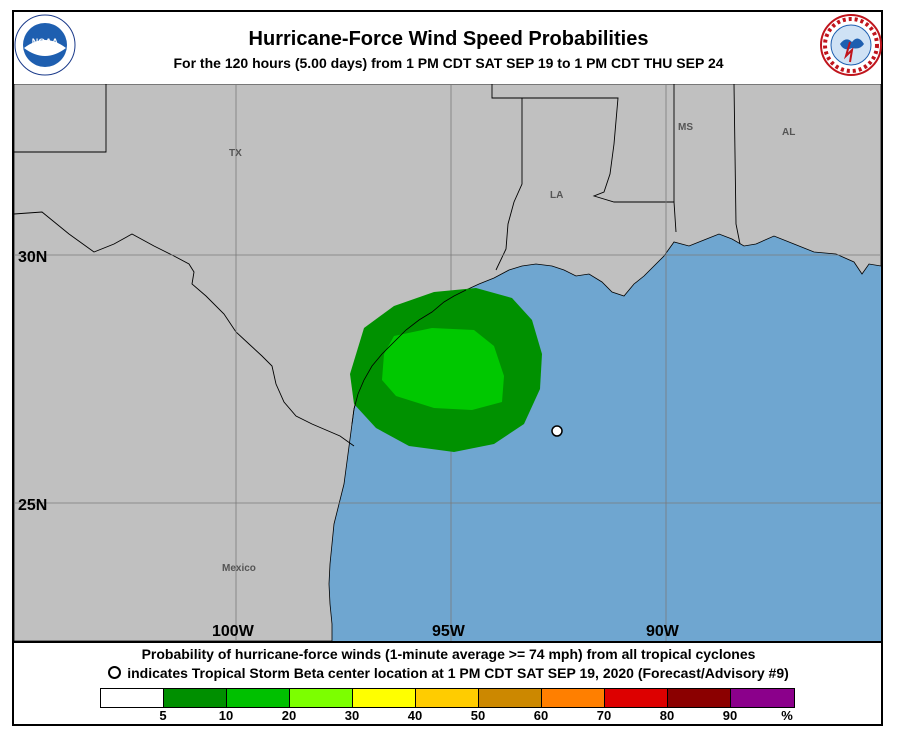 This screenshot has width=897, height=738. Describe the element at coordinates (239, 568) in the screenshot. I see `label-mexico: Mexico` at that location.